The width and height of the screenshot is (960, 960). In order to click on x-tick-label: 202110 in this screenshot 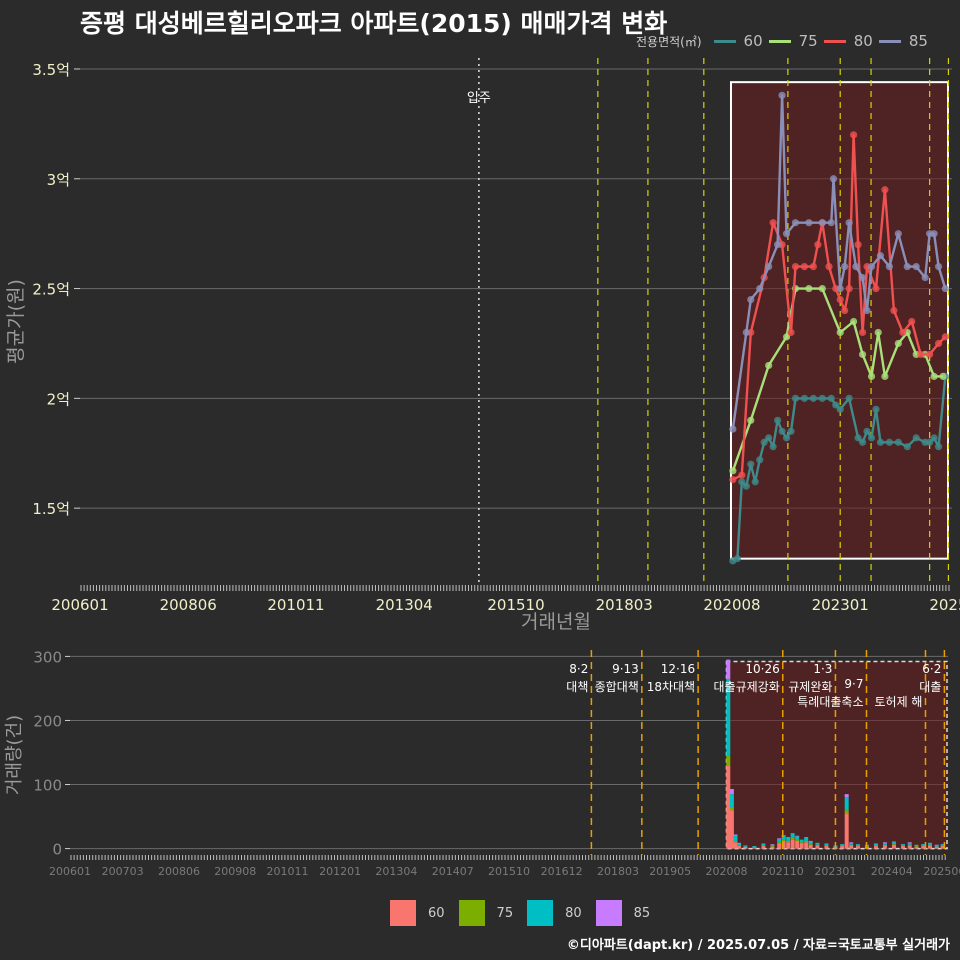, I will do `click(783, 871)`.